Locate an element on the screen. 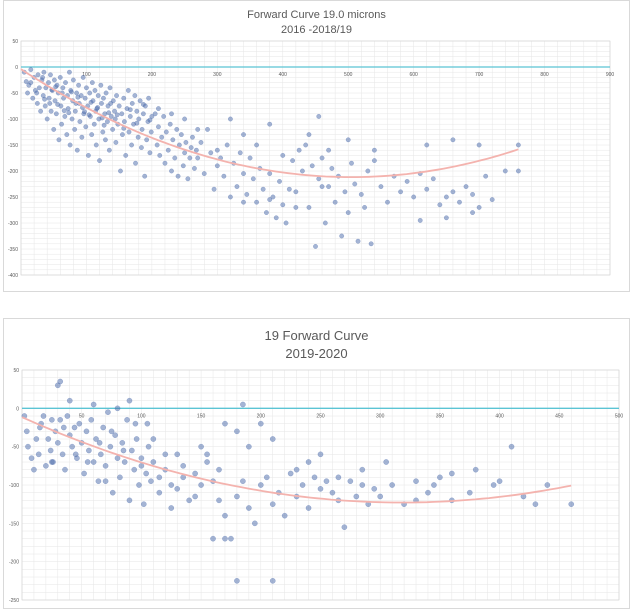 The width and height of the screenshot is (634, 612). x-tick-label: 300 is located at coordinates (217, 75).